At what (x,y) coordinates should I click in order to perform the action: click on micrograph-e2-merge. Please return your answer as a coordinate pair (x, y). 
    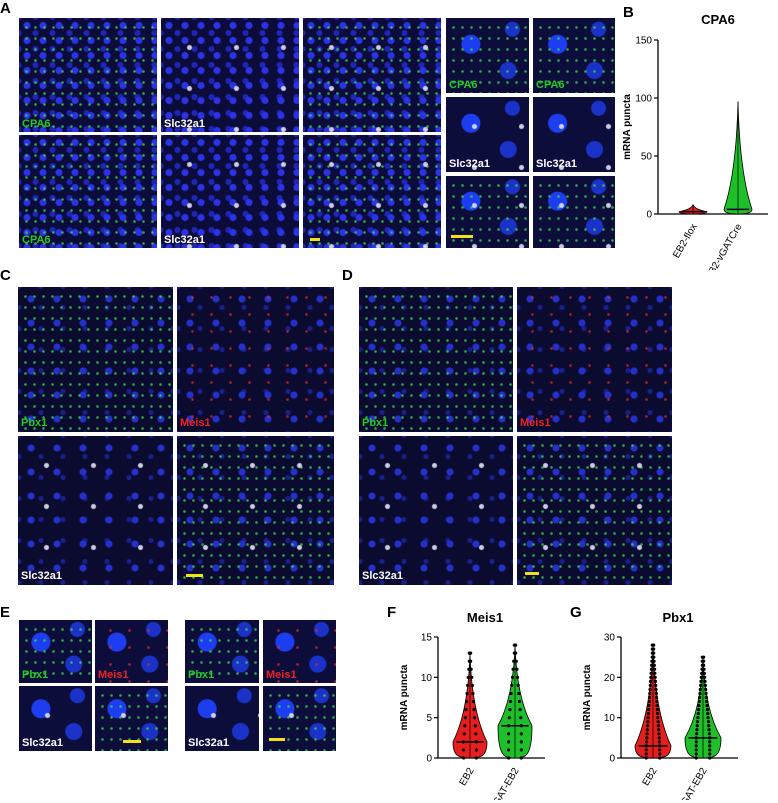
    Looking at the image, I should click on (299, 718).